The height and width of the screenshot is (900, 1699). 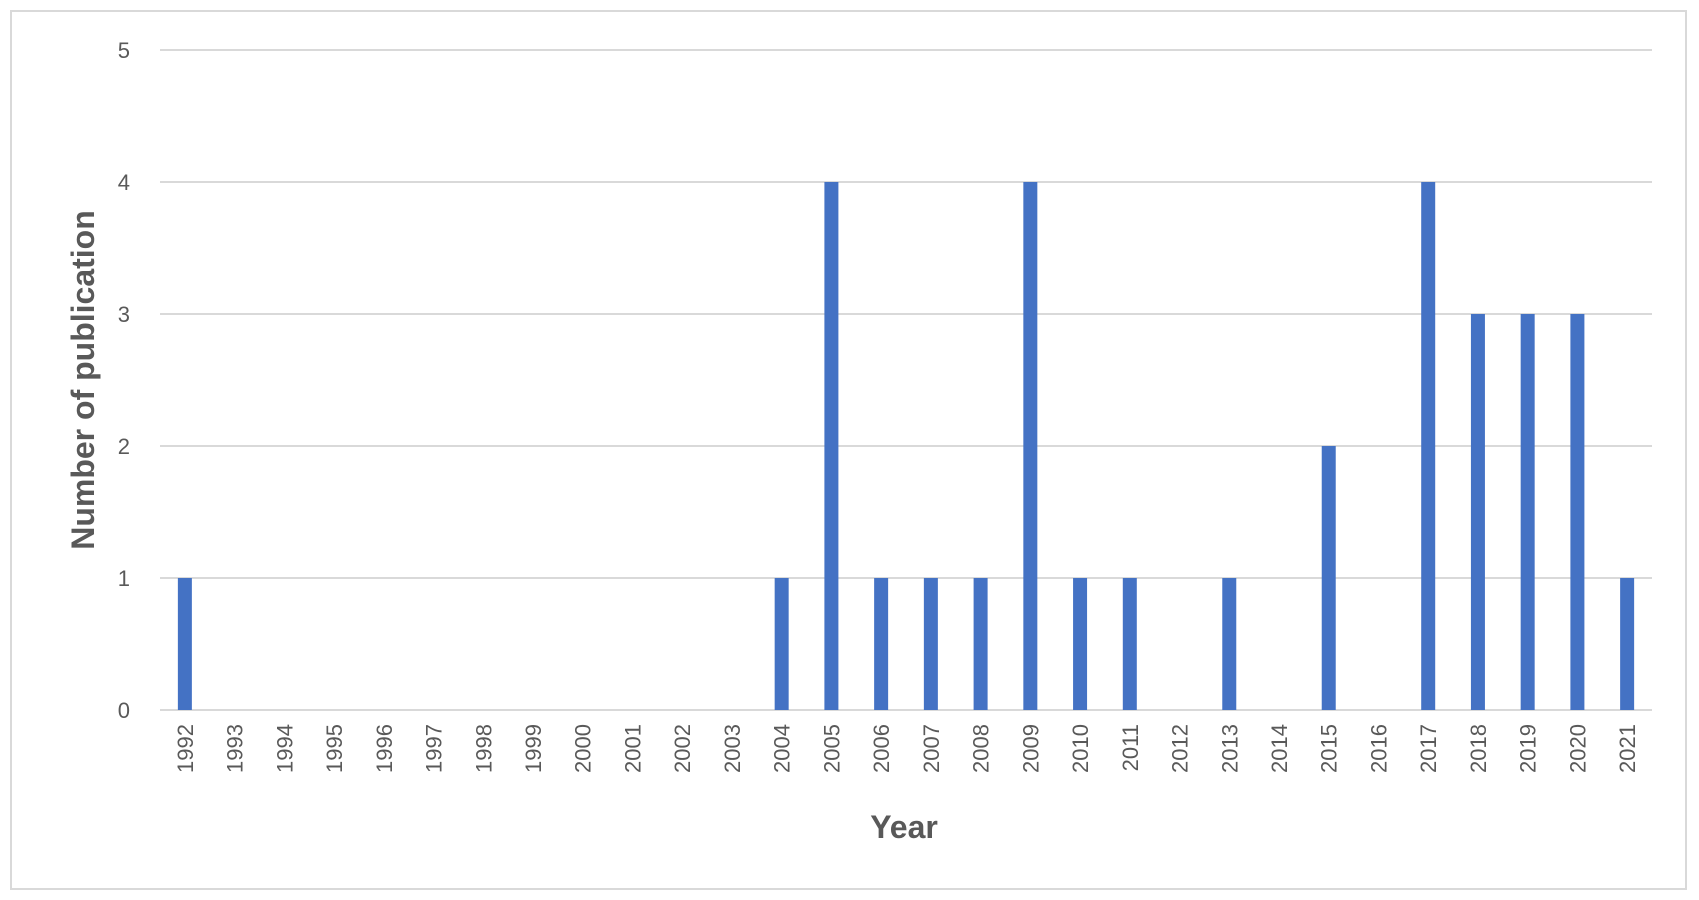 What do you see at coordinates (1229, 644) in the screenshot?
I see `bar-2013` at bounding box center [1229, 644].